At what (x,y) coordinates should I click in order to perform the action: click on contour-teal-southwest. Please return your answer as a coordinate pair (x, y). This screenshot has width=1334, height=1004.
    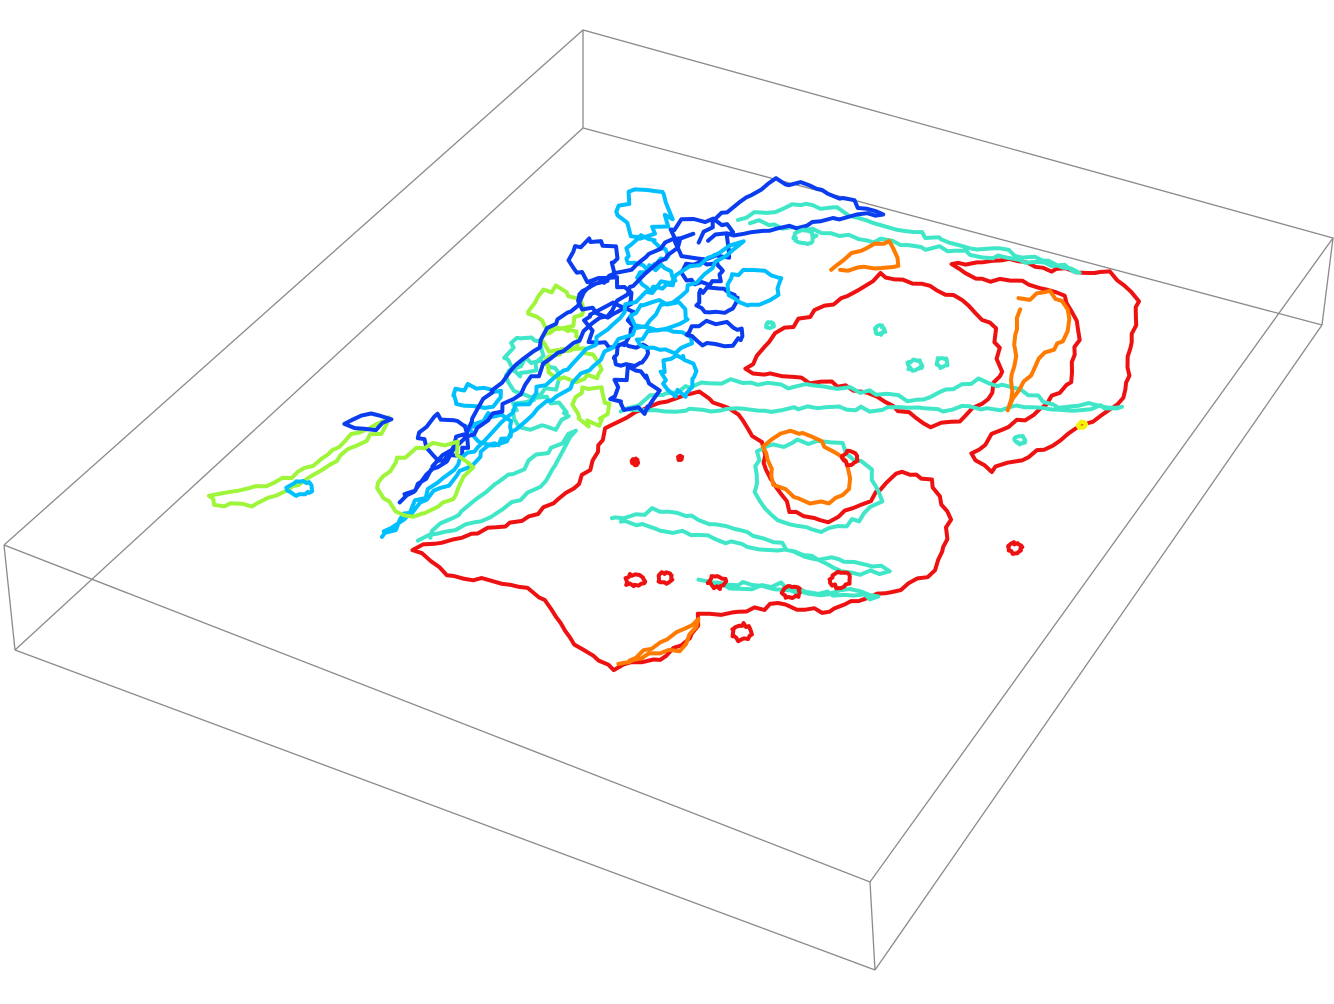
    Looking at the image, I should click on (496, 485).